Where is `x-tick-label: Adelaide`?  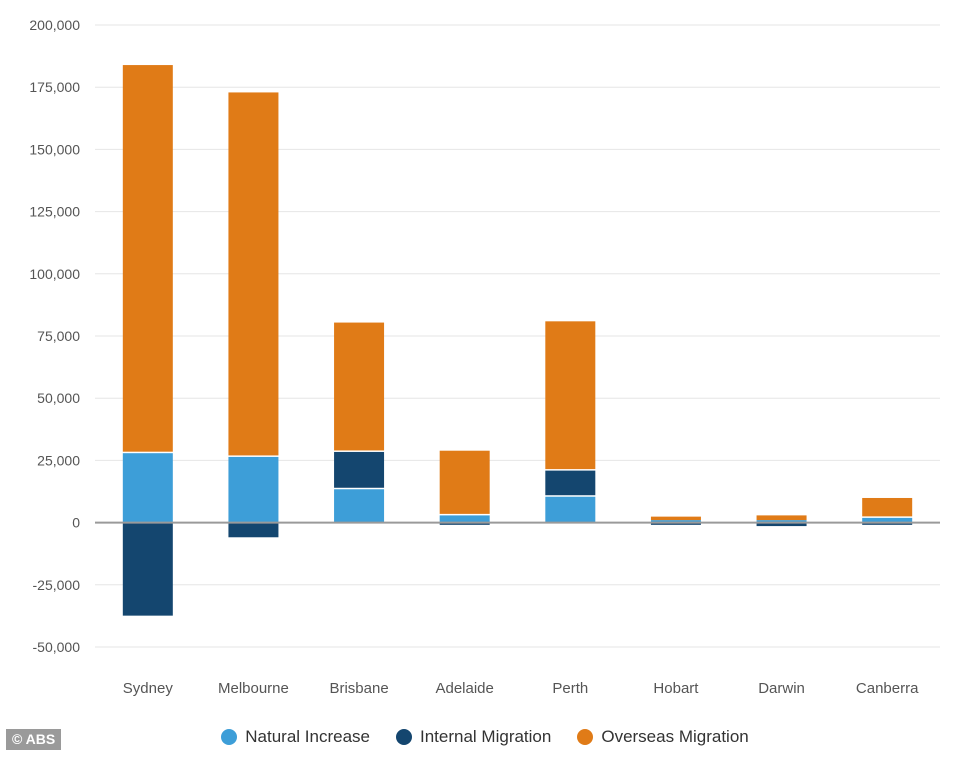 x-tick-label: Adelaide is located at coordinates (464, 688).